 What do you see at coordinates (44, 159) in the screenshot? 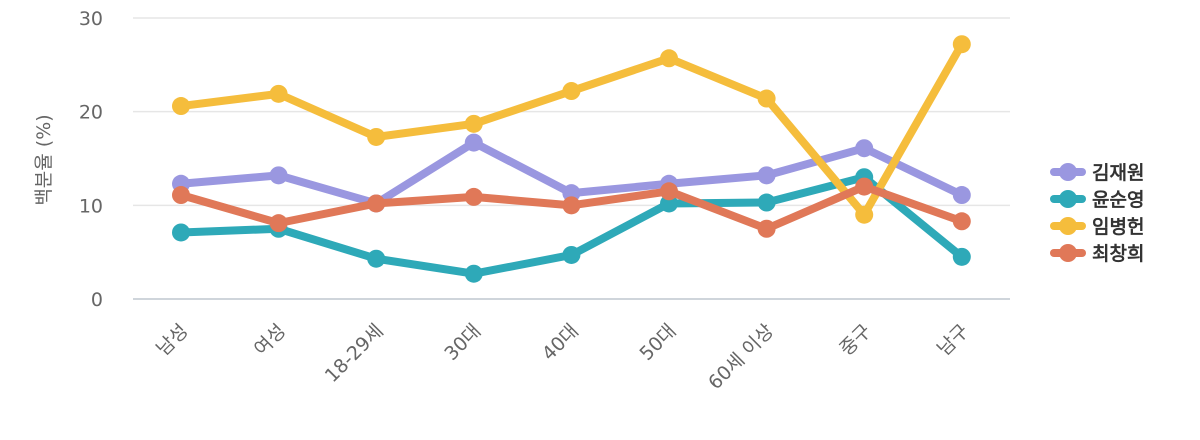
I see `y-axis-label: 백분율 (%)` at bounding box center [44, 159].